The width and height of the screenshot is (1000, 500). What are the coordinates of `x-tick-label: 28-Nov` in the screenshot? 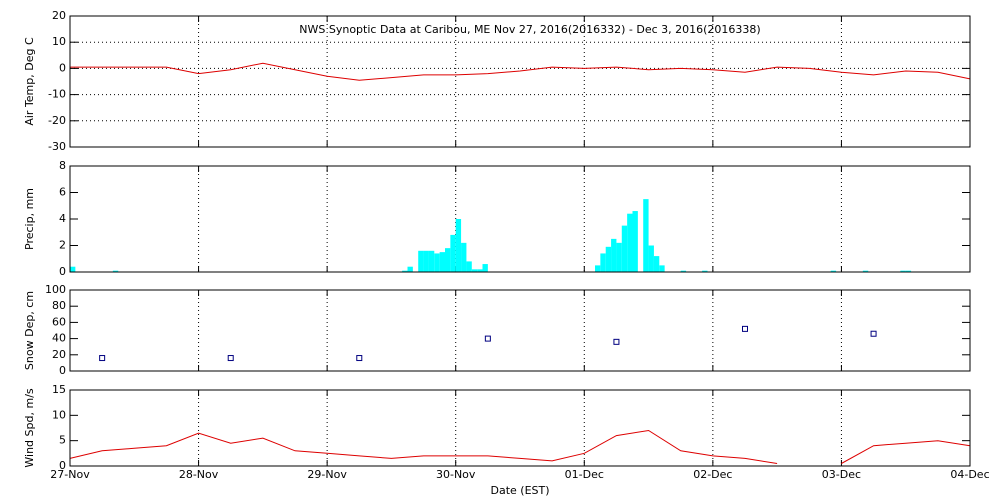 It's located at (199, 474).